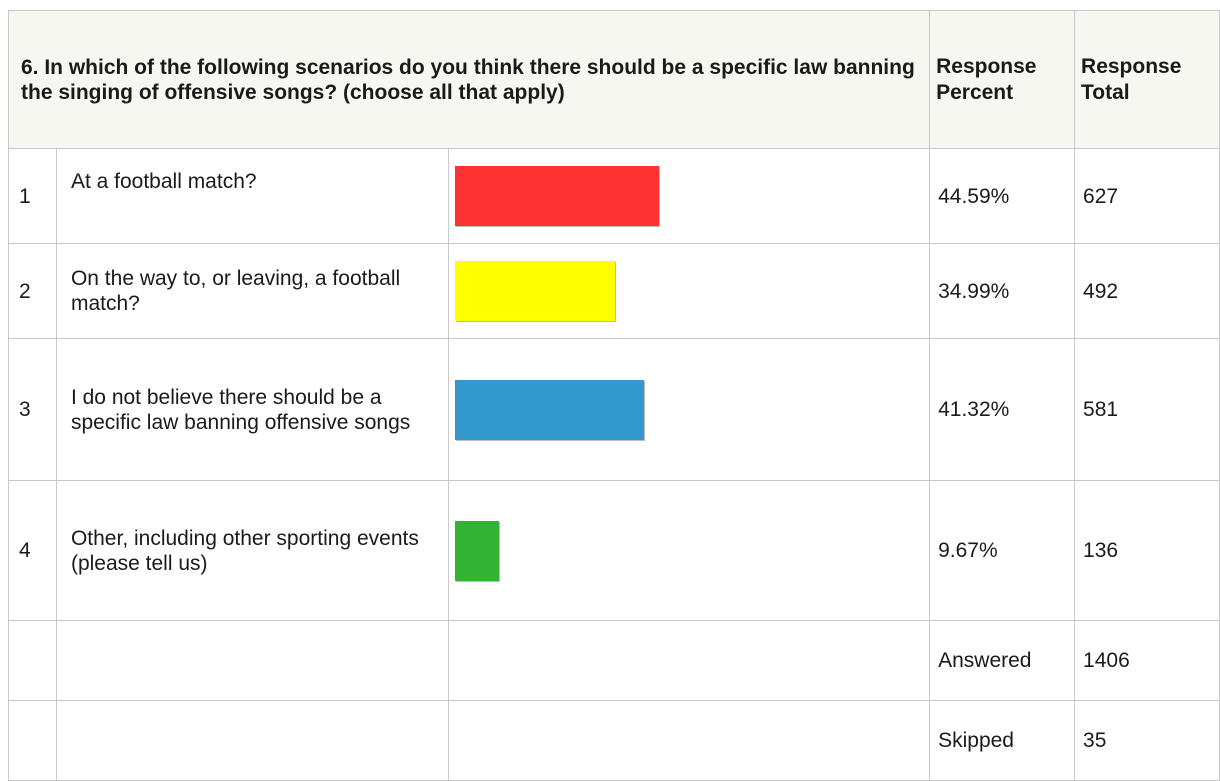 The width and height of the screenshot is (1220, 781). I want to click on answered-label: Answered, so click(1002, 660).